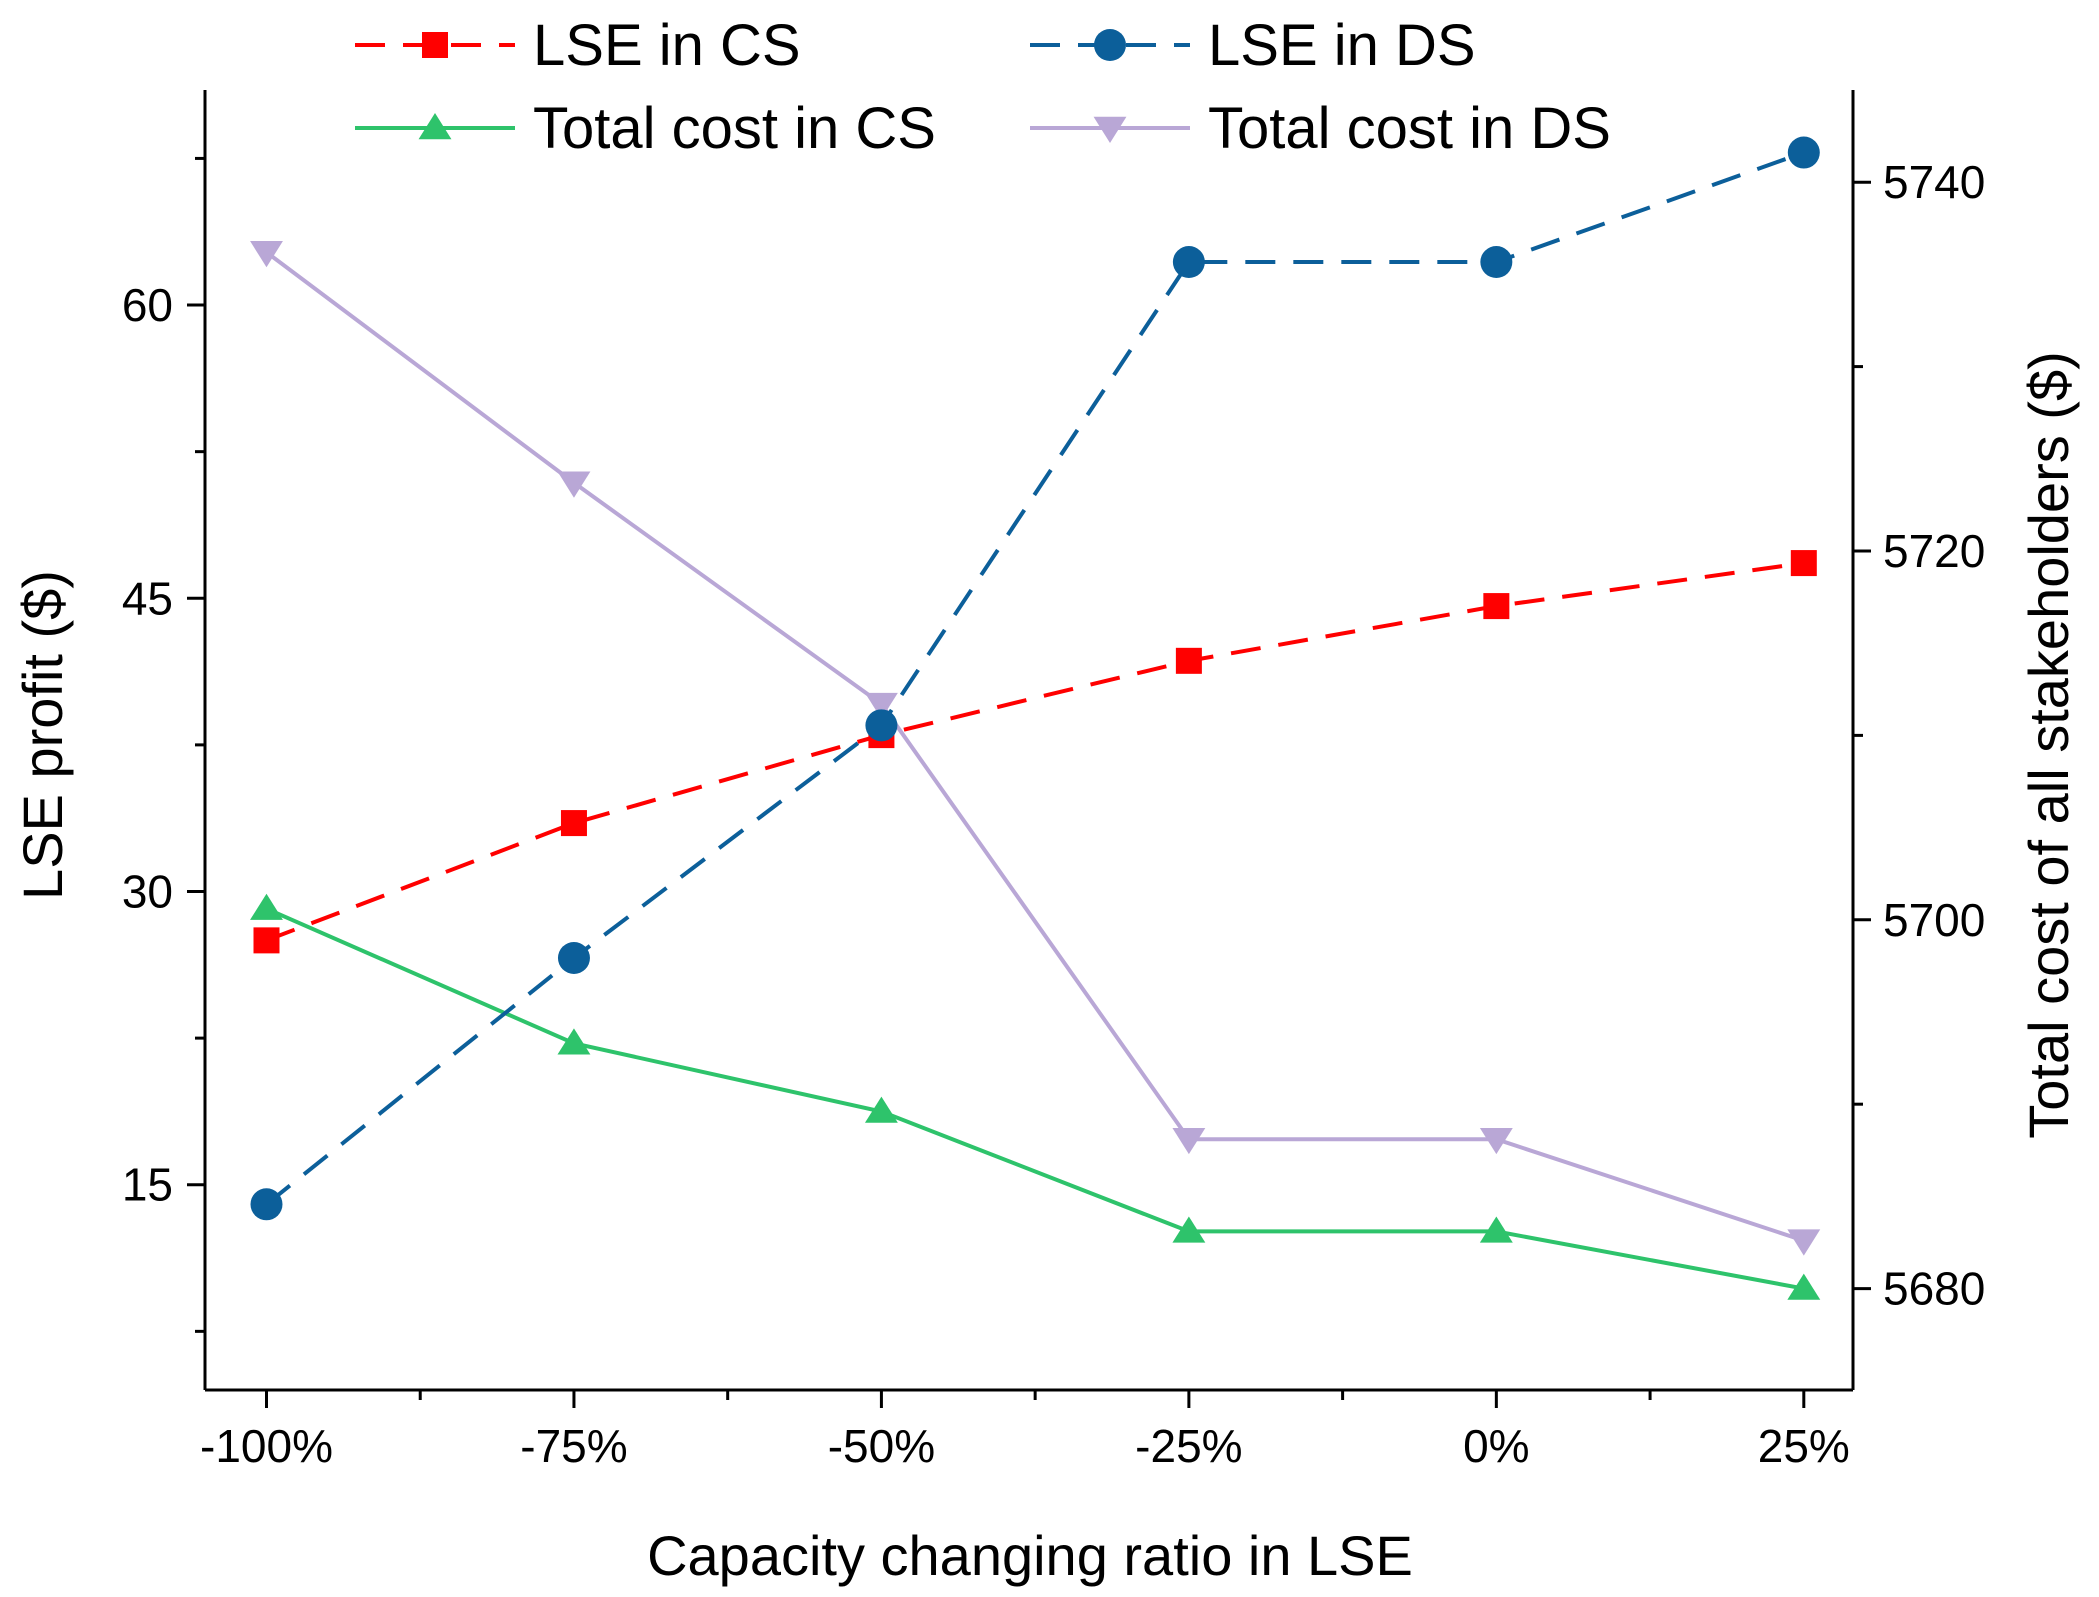  I want to click on left-y-axis: 15 30 45 60, so click(163, 744).